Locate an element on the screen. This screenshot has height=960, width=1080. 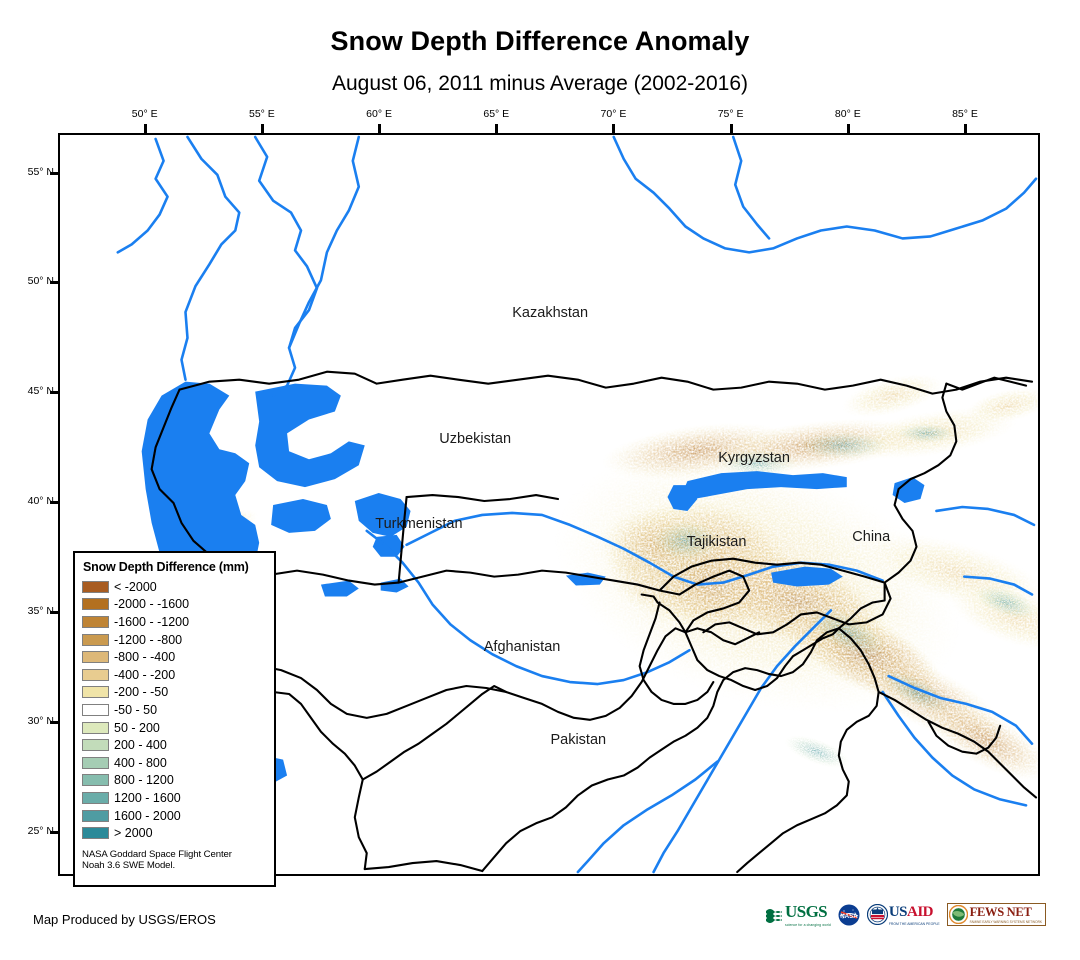
country-label-afghanistan: Afghanistan is located at coordinates (522, 647).